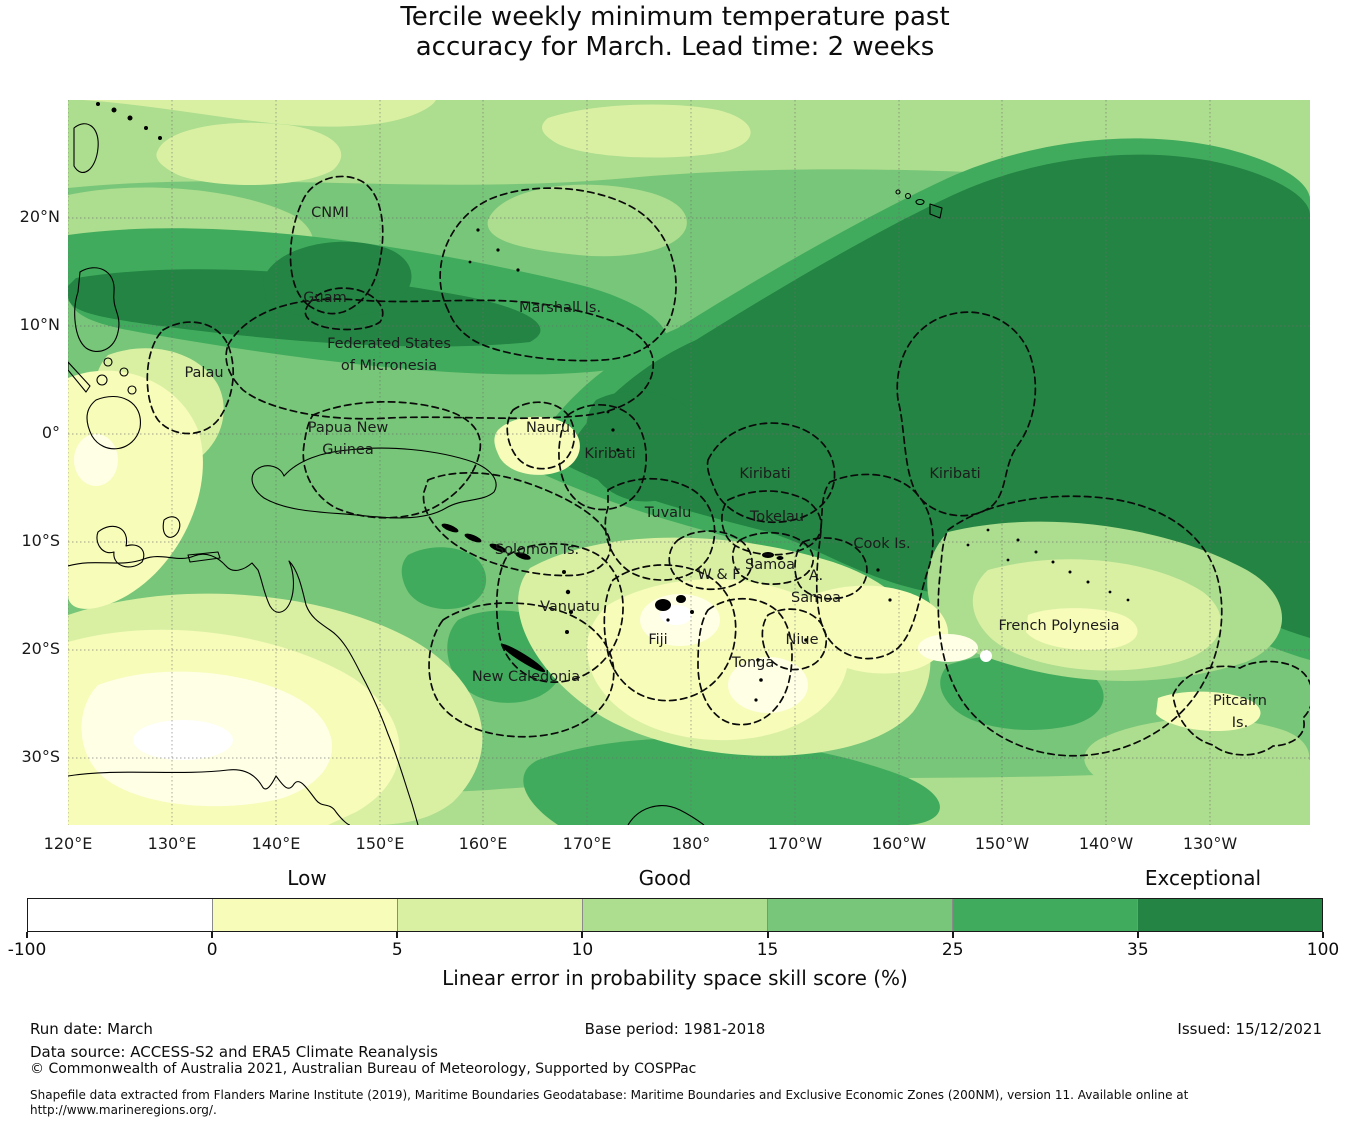 This screenshot has height=1125, width=1350. Describe the element at coordinates (675, 1029) in the screenshot. I see `base-period: Base period: 1981-2018` at that location.